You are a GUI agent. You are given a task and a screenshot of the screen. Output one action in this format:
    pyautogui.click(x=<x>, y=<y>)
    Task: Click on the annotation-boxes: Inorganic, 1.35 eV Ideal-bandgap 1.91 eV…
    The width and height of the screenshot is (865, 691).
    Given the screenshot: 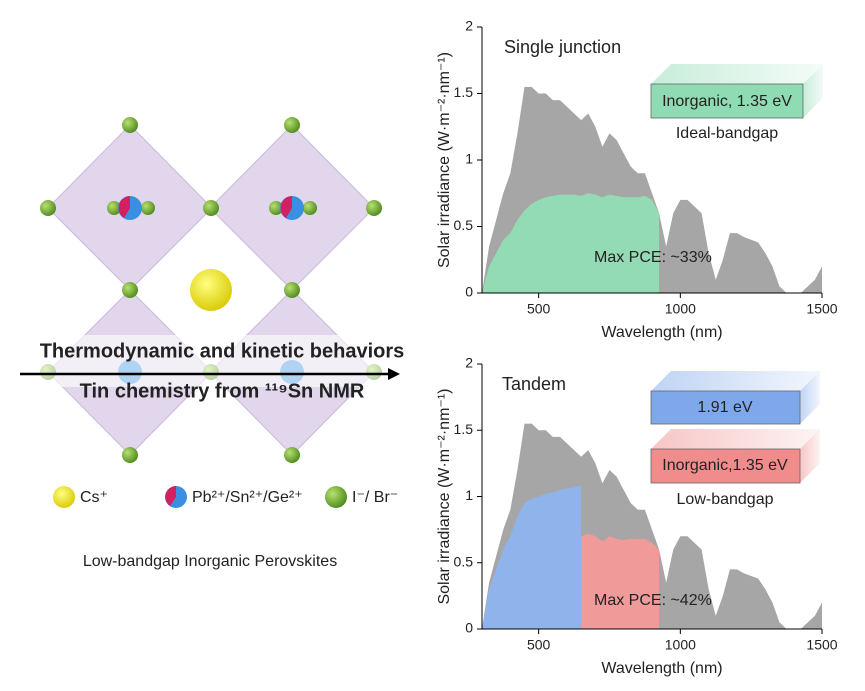 What is the action you would take?
    pyautogui.click(x=736, y=286)
    